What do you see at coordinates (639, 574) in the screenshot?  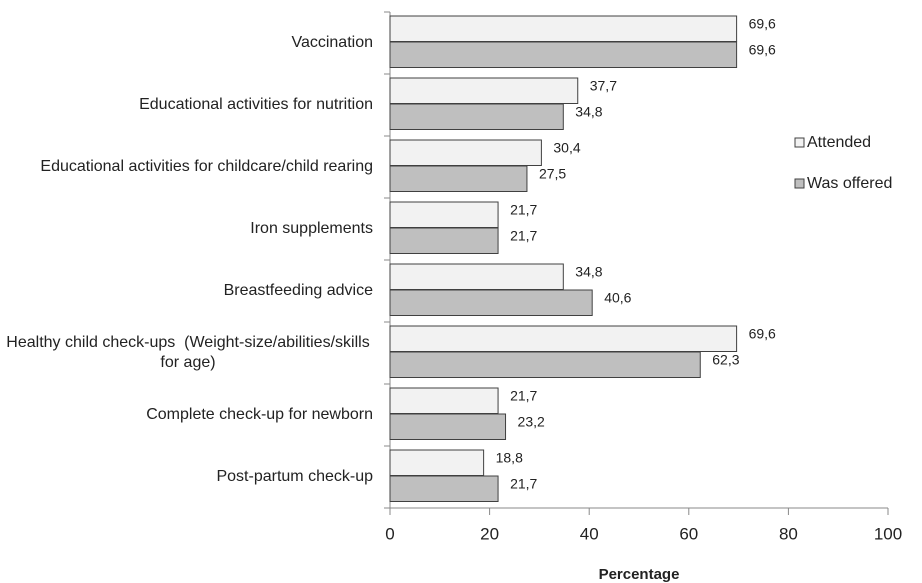 I see `x-axis-label: Percentage` at bounding box center [639, 574].